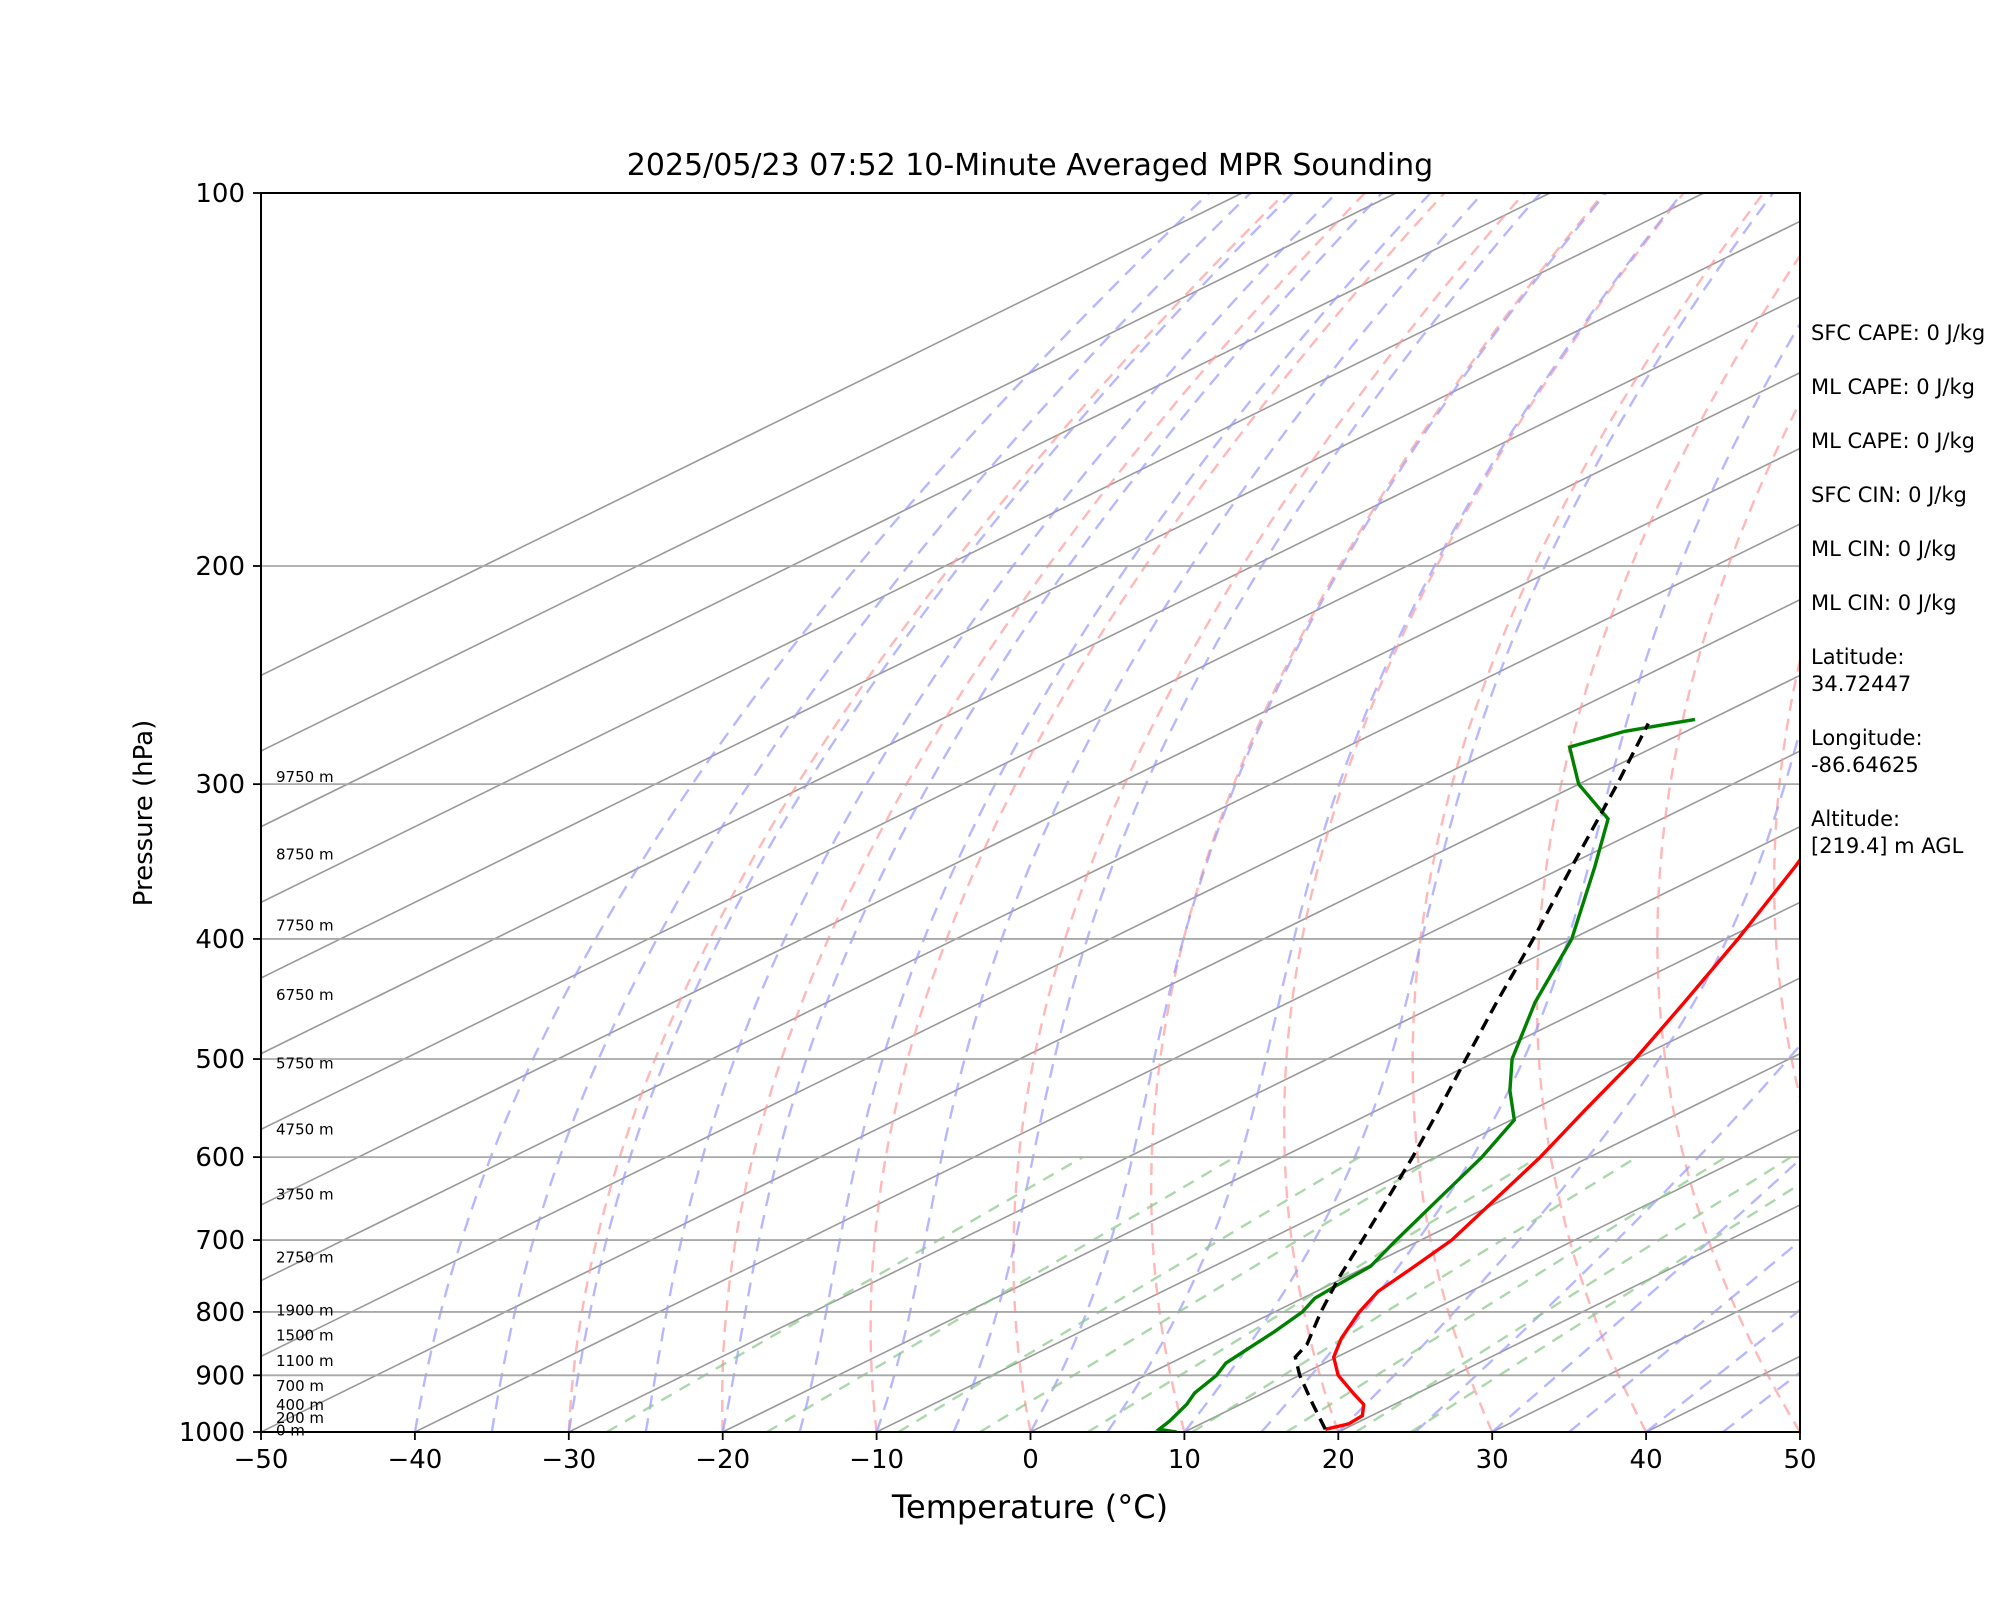 This screenshot has height=1600, width=2000. Describe the element at coordinates (305, 1063) in the screenshot. I see `height-label: 5750 m` at that location.